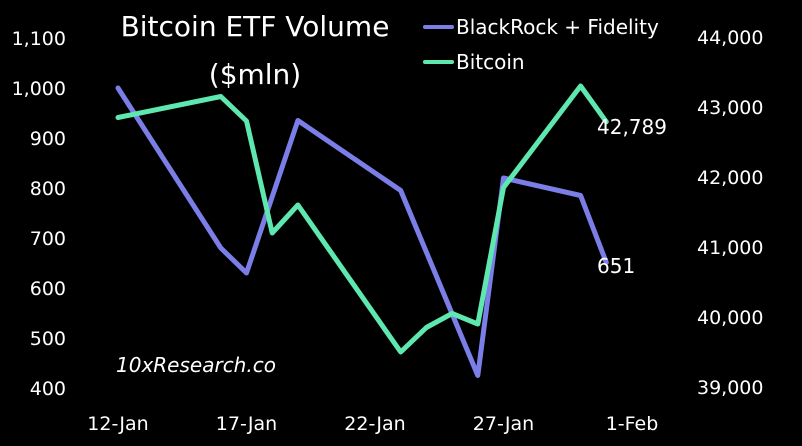 The image size is (802, 446). Describe the element at coordinates (730, 38) in the screenshot. I see `right-tick-label: 44,000` at that location.